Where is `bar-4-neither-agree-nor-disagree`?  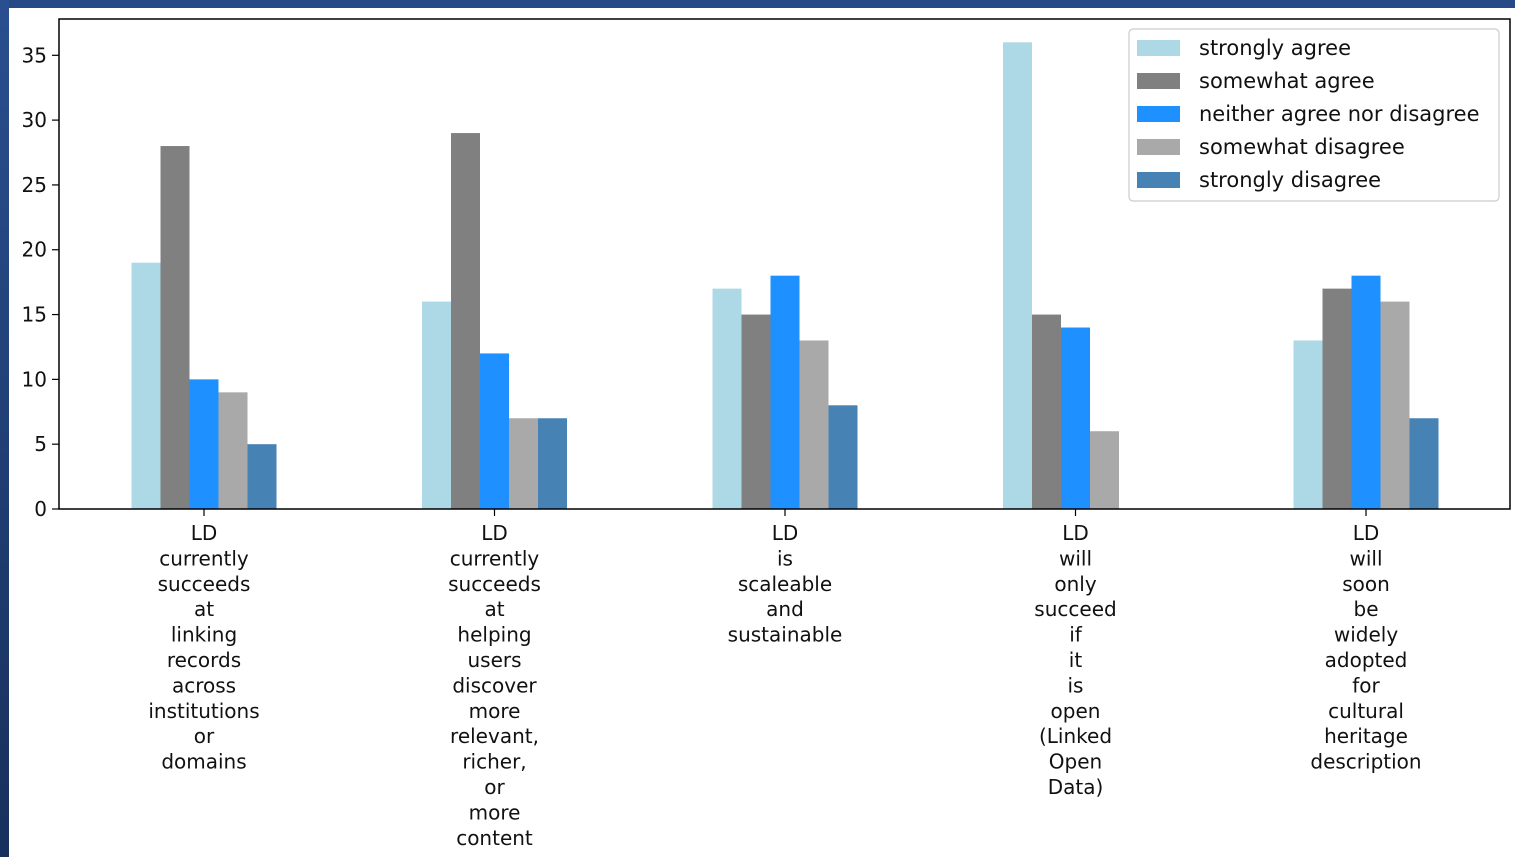
bar-4-neither-agree-nor-disagree is located at coordinates (1075, 418).